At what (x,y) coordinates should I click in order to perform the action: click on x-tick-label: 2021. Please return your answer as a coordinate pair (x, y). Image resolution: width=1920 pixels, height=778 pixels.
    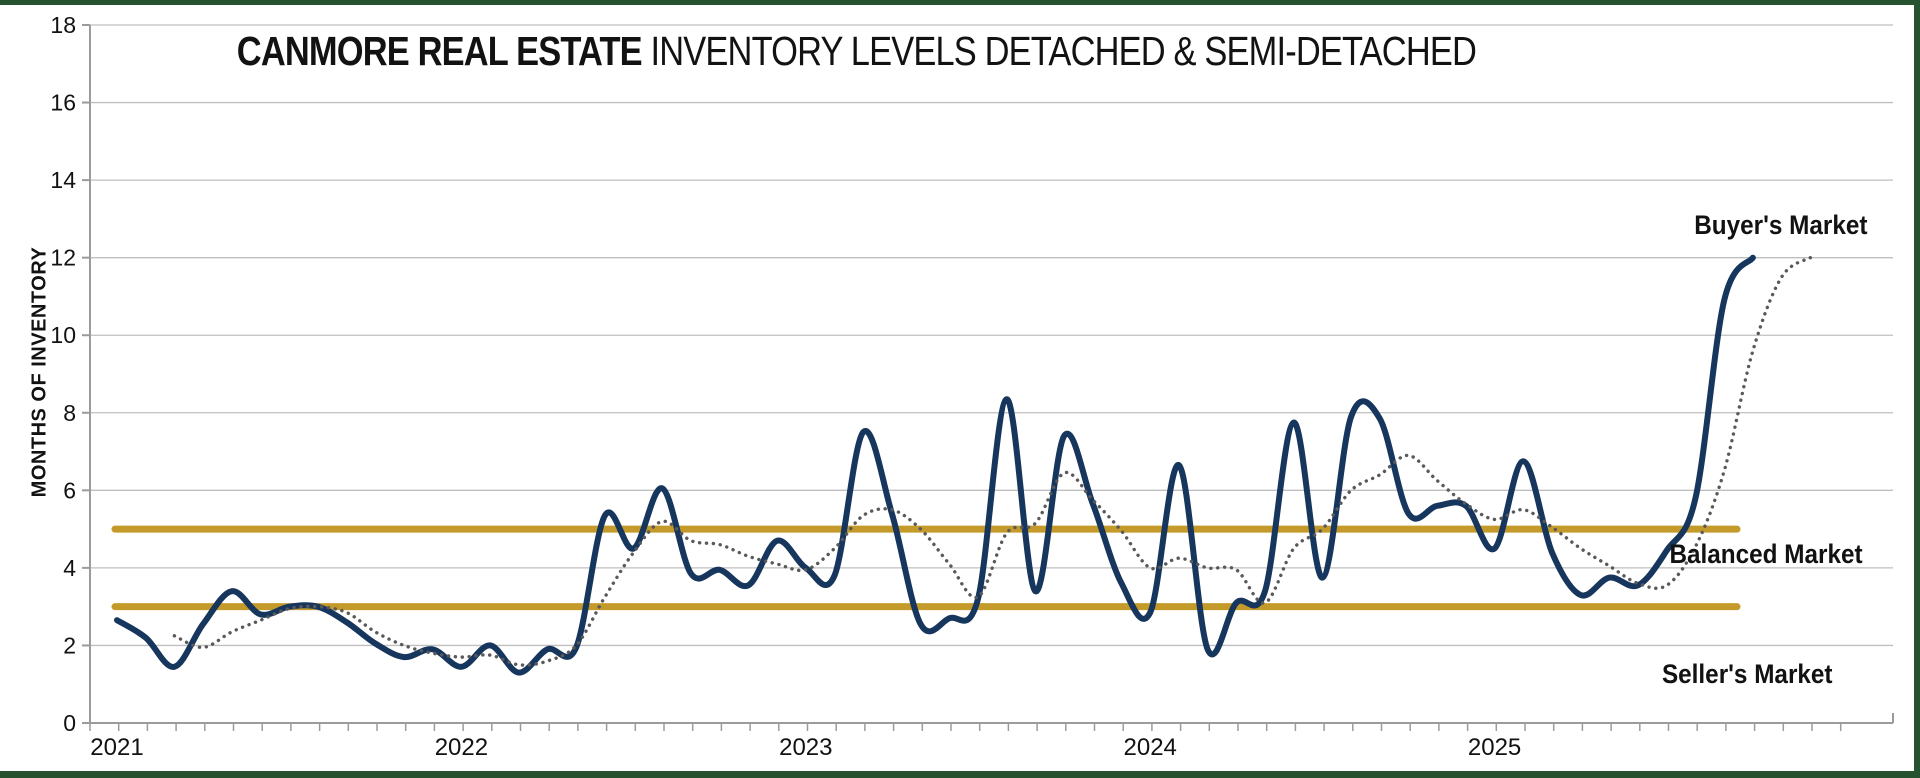
    Looking at the image, I should click on (116, 747).